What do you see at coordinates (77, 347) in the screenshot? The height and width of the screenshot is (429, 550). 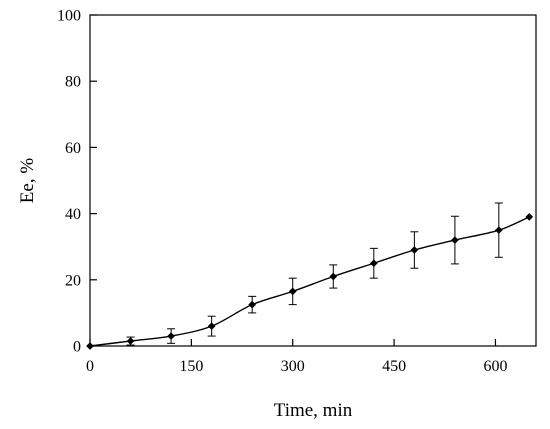 I see `y-tick-label: 0` at bounding box center [77, 347].